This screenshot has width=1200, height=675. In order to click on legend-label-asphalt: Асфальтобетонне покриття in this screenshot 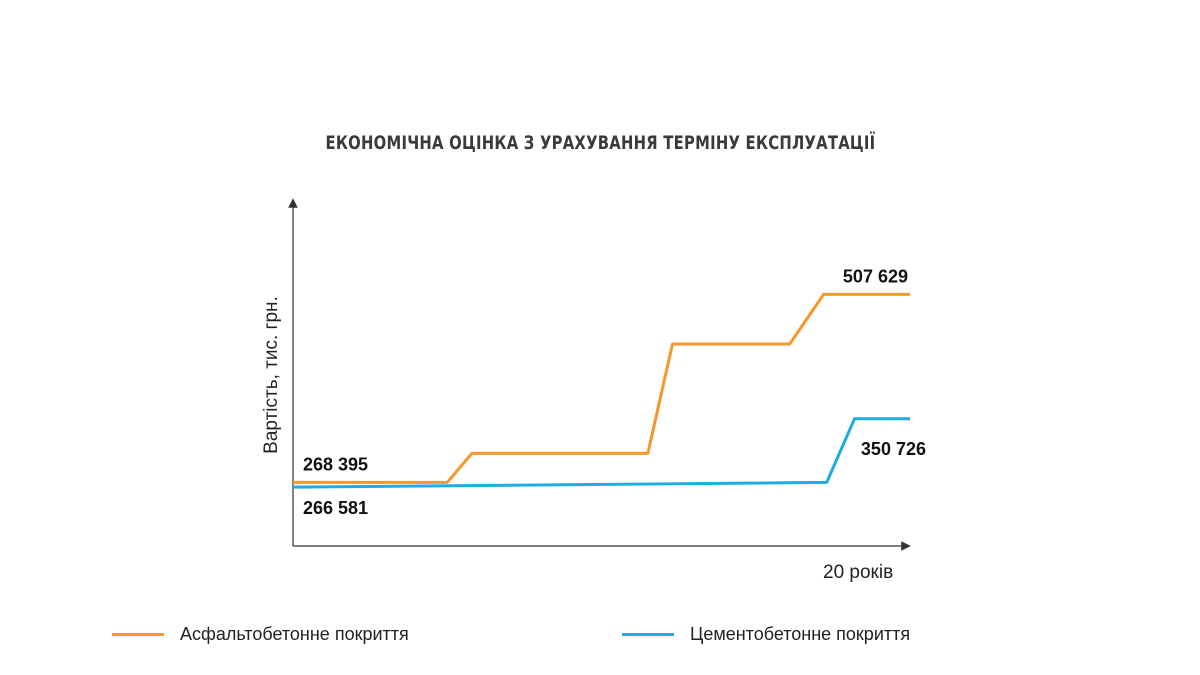, I will do `click(294, 634)`.